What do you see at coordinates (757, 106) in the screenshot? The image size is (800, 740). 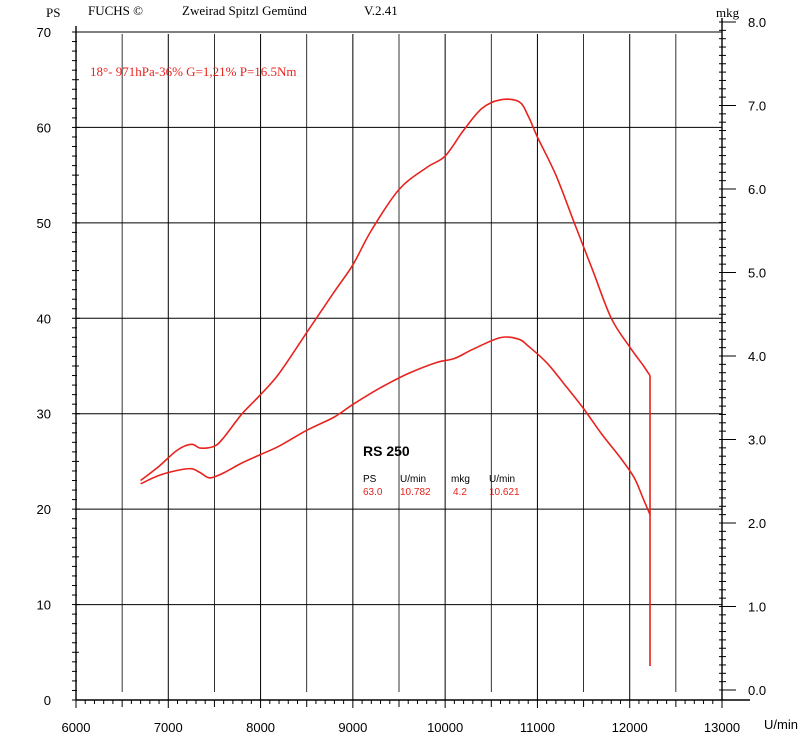 I see `y2-tick-label: 7.0` at bounding box center [757, 106].